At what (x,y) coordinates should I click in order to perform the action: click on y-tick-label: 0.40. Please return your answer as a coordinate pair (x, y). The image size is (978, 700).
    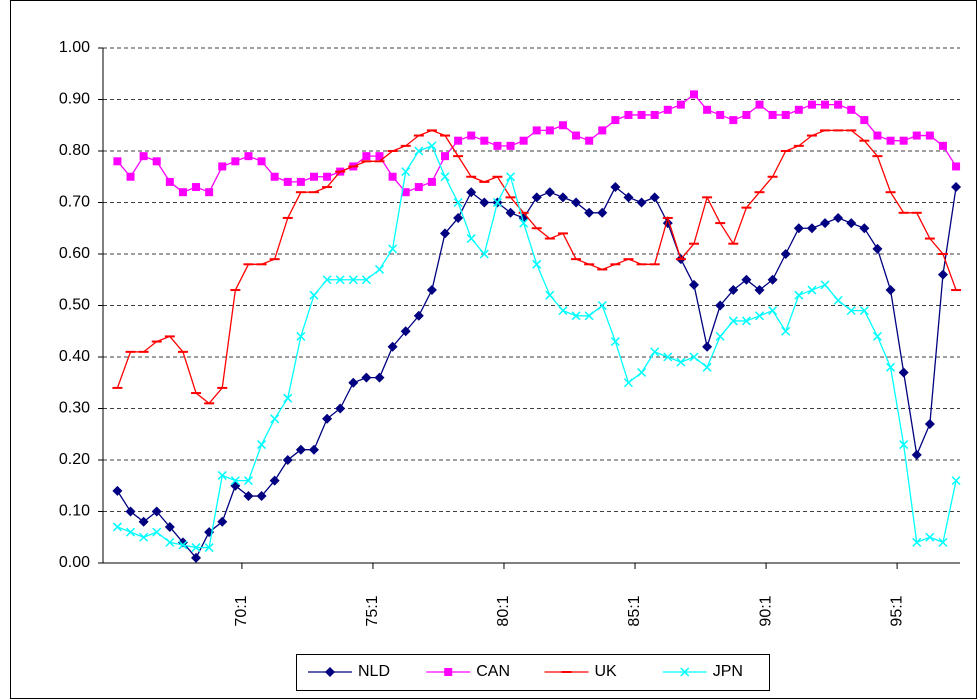
    Looking at the image, I should click on (74, 356).